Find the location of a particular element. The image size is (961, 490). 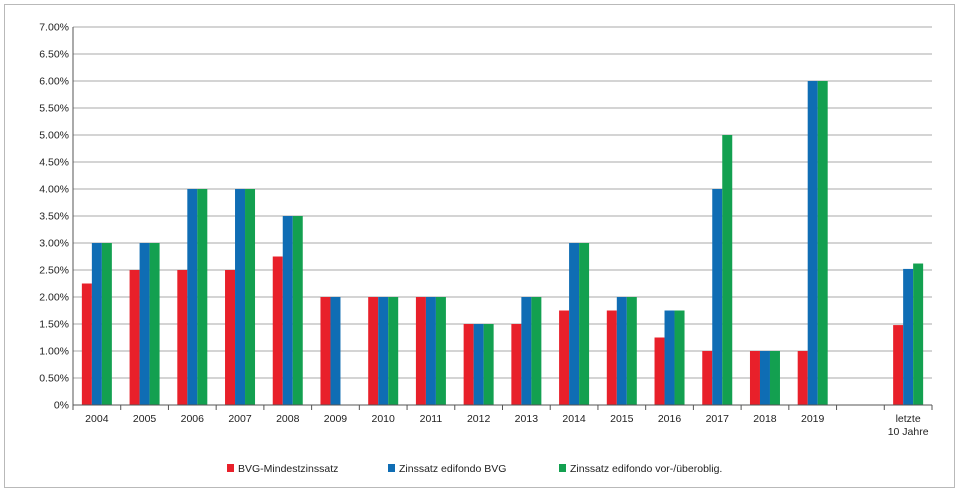

x-tick-label: 2006 is located at coordinates (193, 419).